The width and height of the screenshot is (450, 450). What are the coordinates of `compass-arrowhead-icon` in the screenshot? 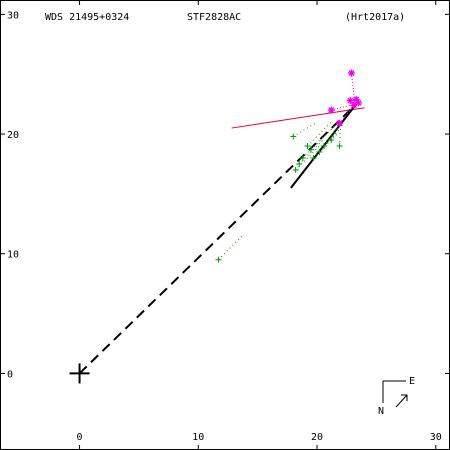 It's located at (404, 397).